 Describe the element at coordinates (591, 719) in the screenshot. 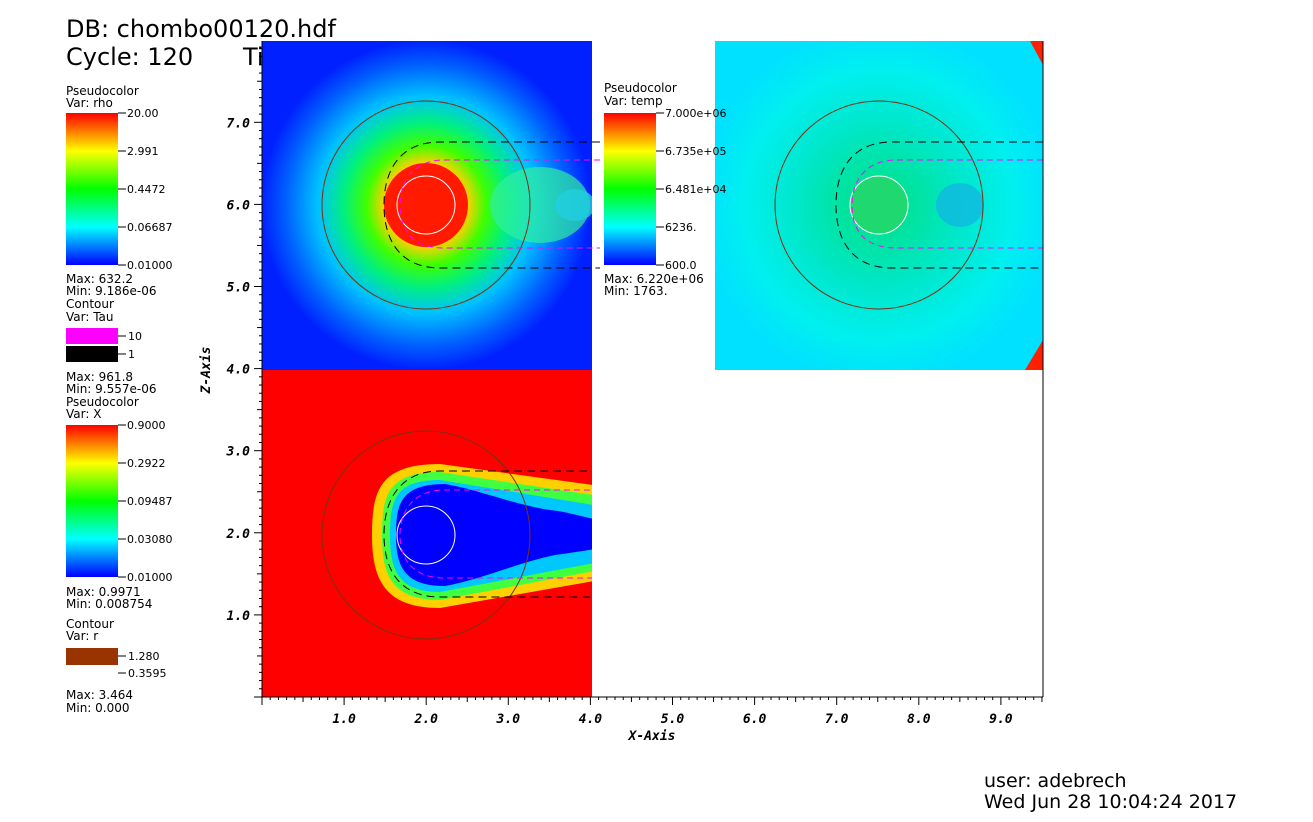

I see `x-tick-label: 4.0` at that location.